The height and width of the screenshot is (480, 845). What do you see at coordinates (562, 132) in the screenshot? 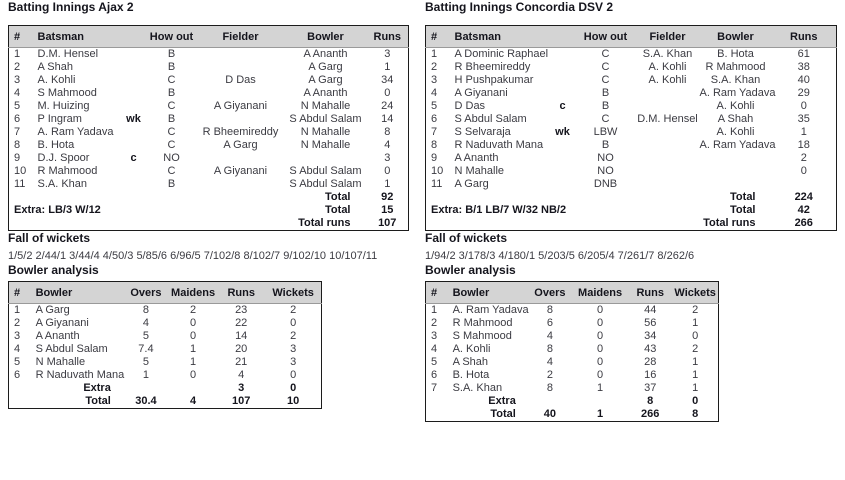
I see `batsman-designation: wk` at bounding box center [562, 132].